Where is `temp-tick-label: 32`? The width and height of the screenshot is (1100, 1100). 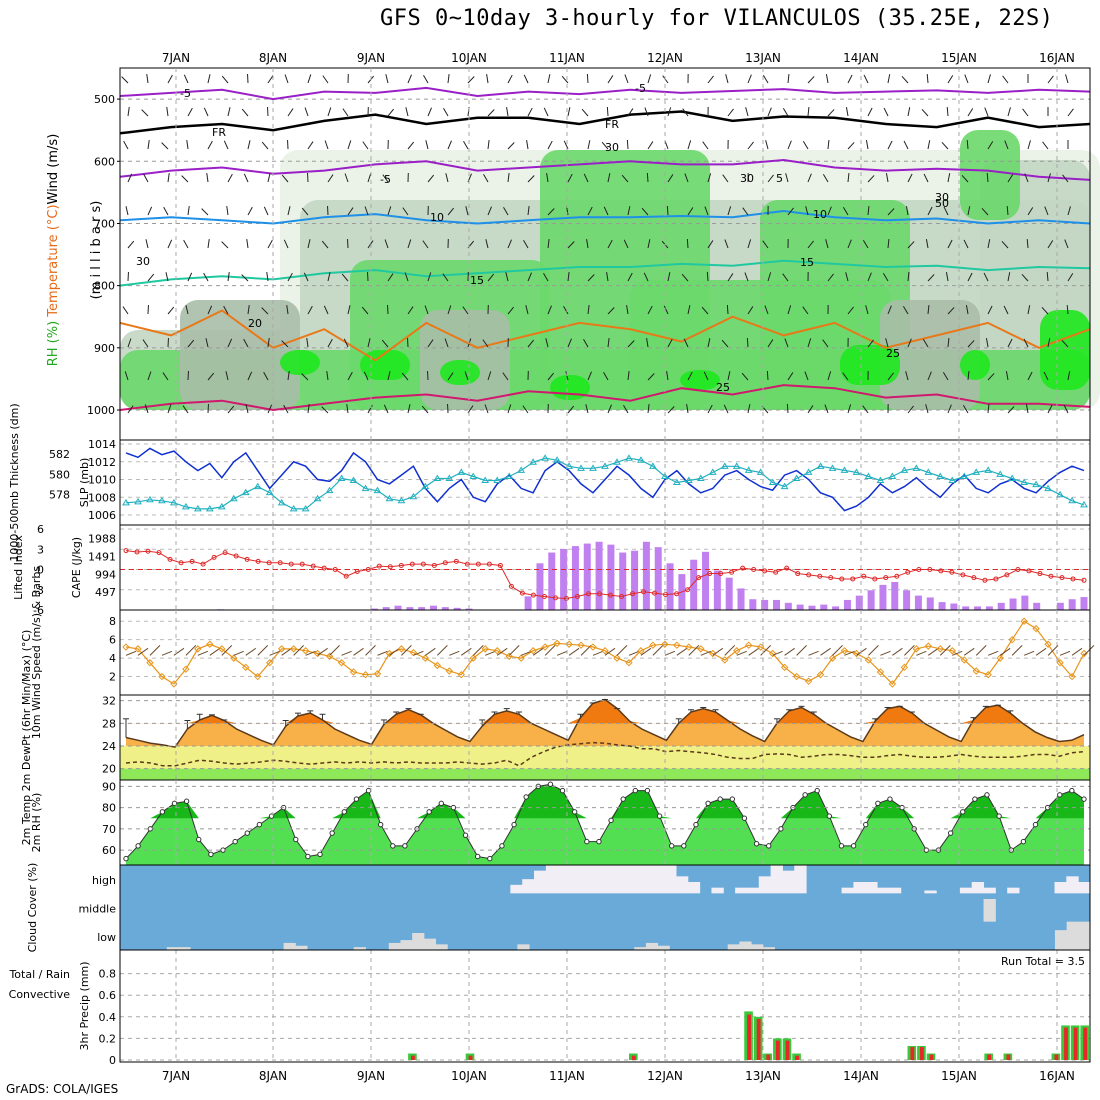
temp-tick-label: 32 is located at coordinates (109, 701).